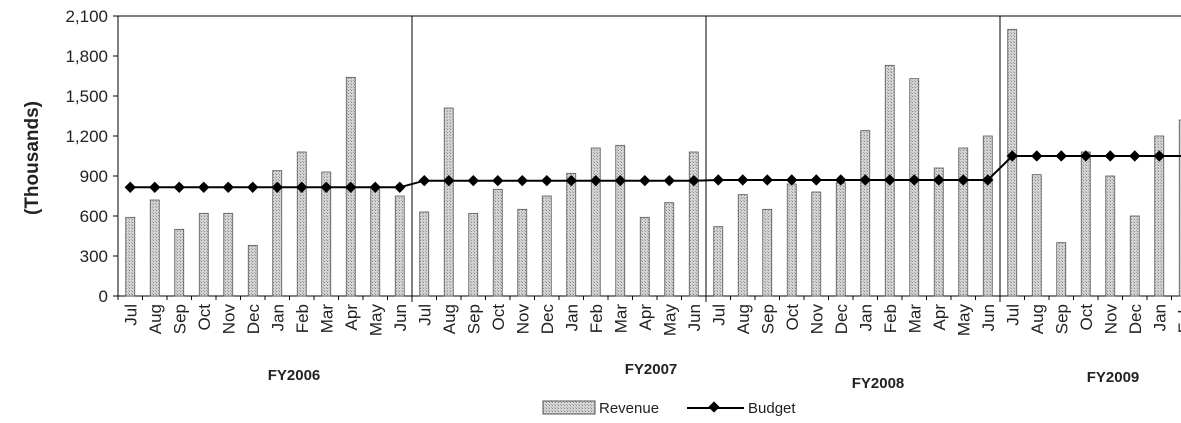  I want to click on legend-budget-label: Budget, so click(772, 408).